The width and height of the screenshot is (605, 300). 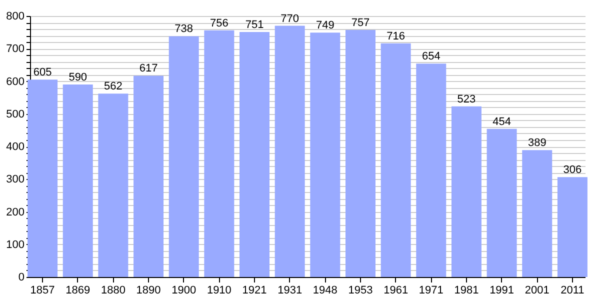 I want to click on x-tick-label: 1910, so click(x=219, y=290).